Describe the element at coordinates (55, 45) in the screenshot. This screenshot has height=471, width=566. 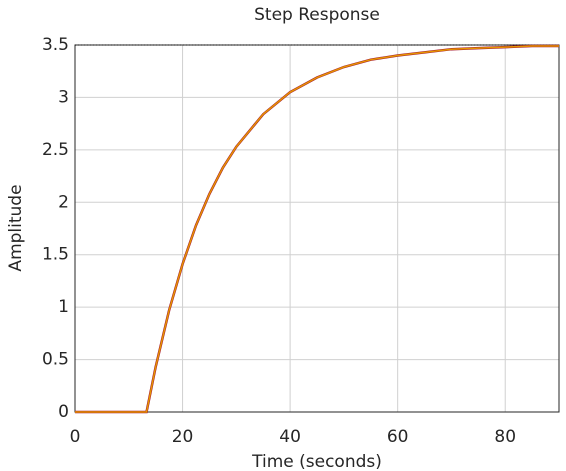
I see `y-tick-label: 3.5` at that location.